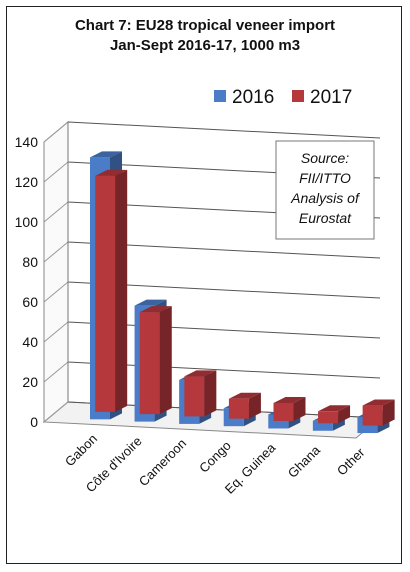 This screenshot has height=572, width=410. Describe the element at coordinates (298, 96) in the screenshot. I see `legend-swatch-2017` at that location.